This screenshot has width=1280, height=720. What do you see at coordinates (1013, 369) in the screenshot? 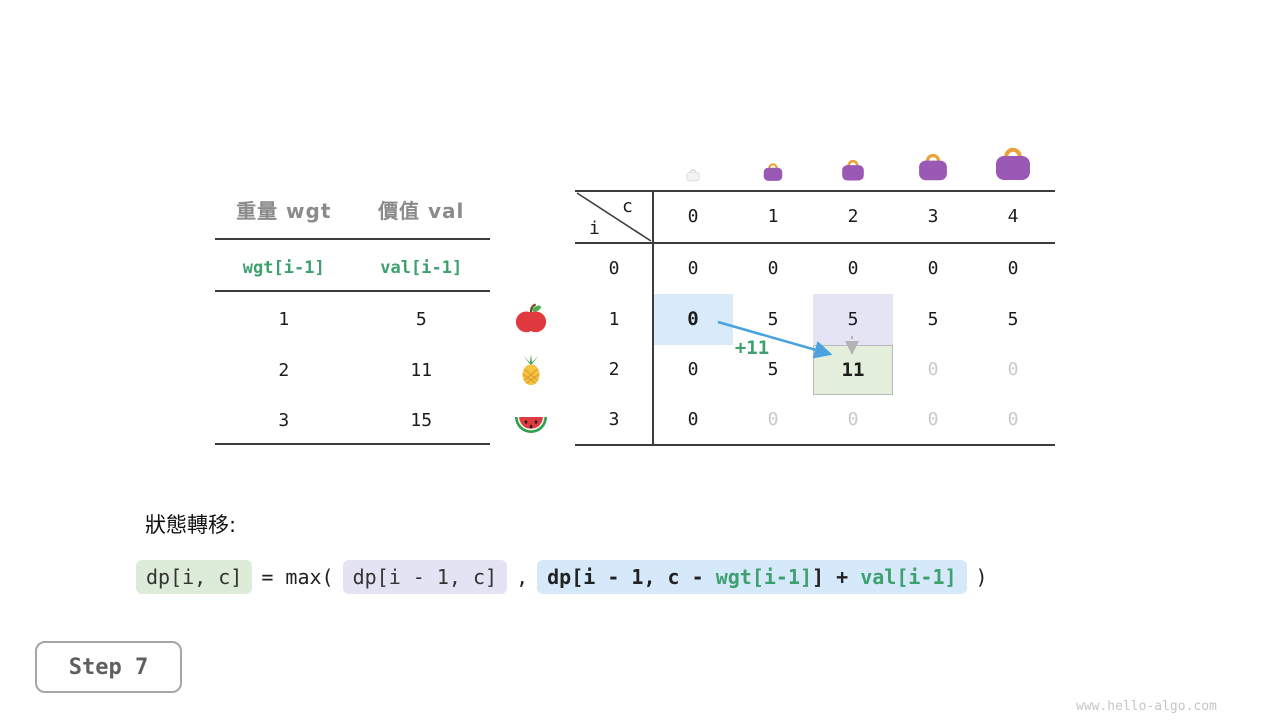
I see `dp-cell-2-4: 0` at bounding box center [1013, 369].